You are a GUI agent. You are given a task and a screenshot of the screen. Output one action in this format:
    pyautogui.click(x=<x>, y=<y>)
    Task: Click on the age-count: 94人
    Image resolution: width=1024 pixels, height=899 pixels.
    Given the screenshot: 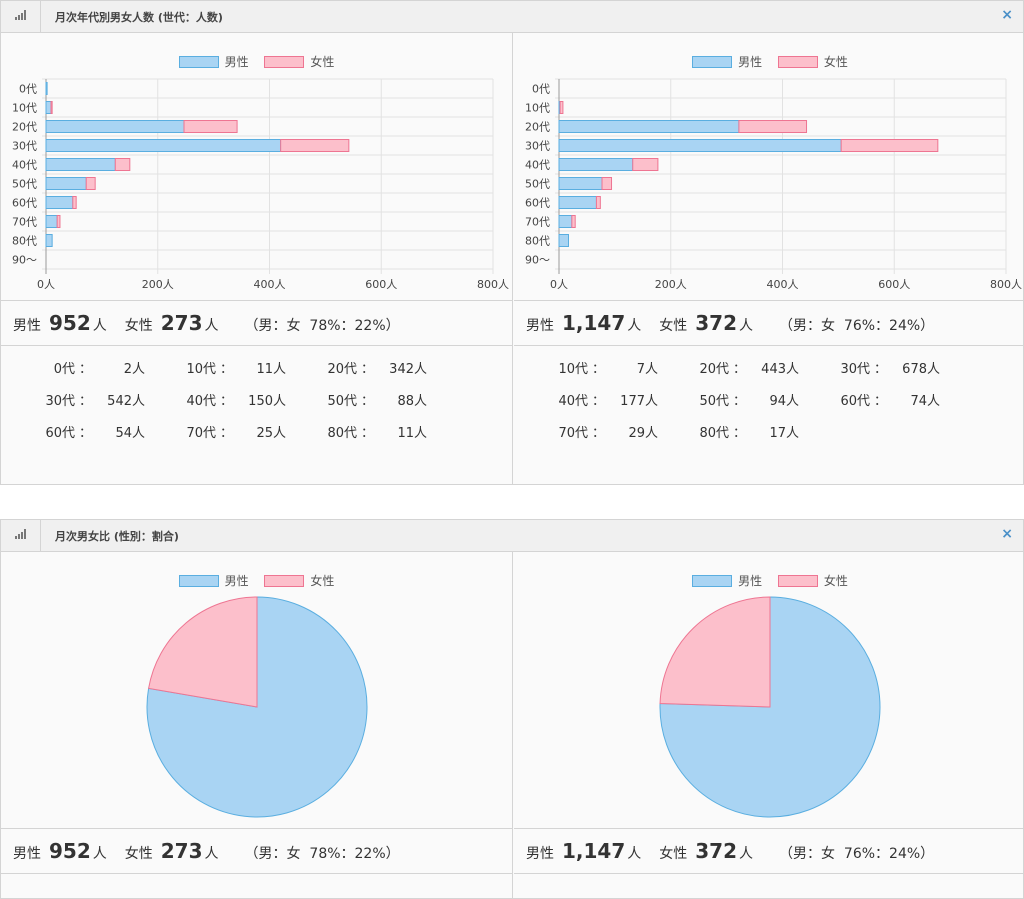 What is the action you would take?
    pyautogui.click(x=784, y=401)
    